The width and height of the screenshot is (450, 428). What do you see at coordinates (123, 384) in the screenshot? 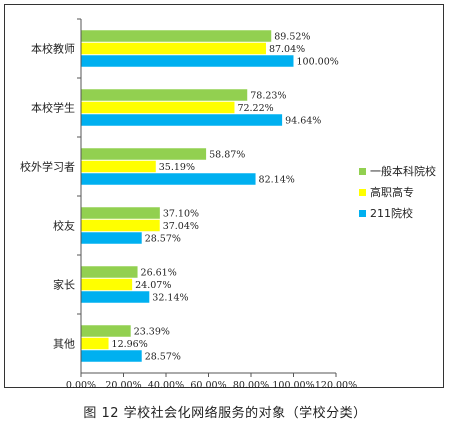
I see `x-tick-label-2: 20.00%` at bounding box center [123, 384].